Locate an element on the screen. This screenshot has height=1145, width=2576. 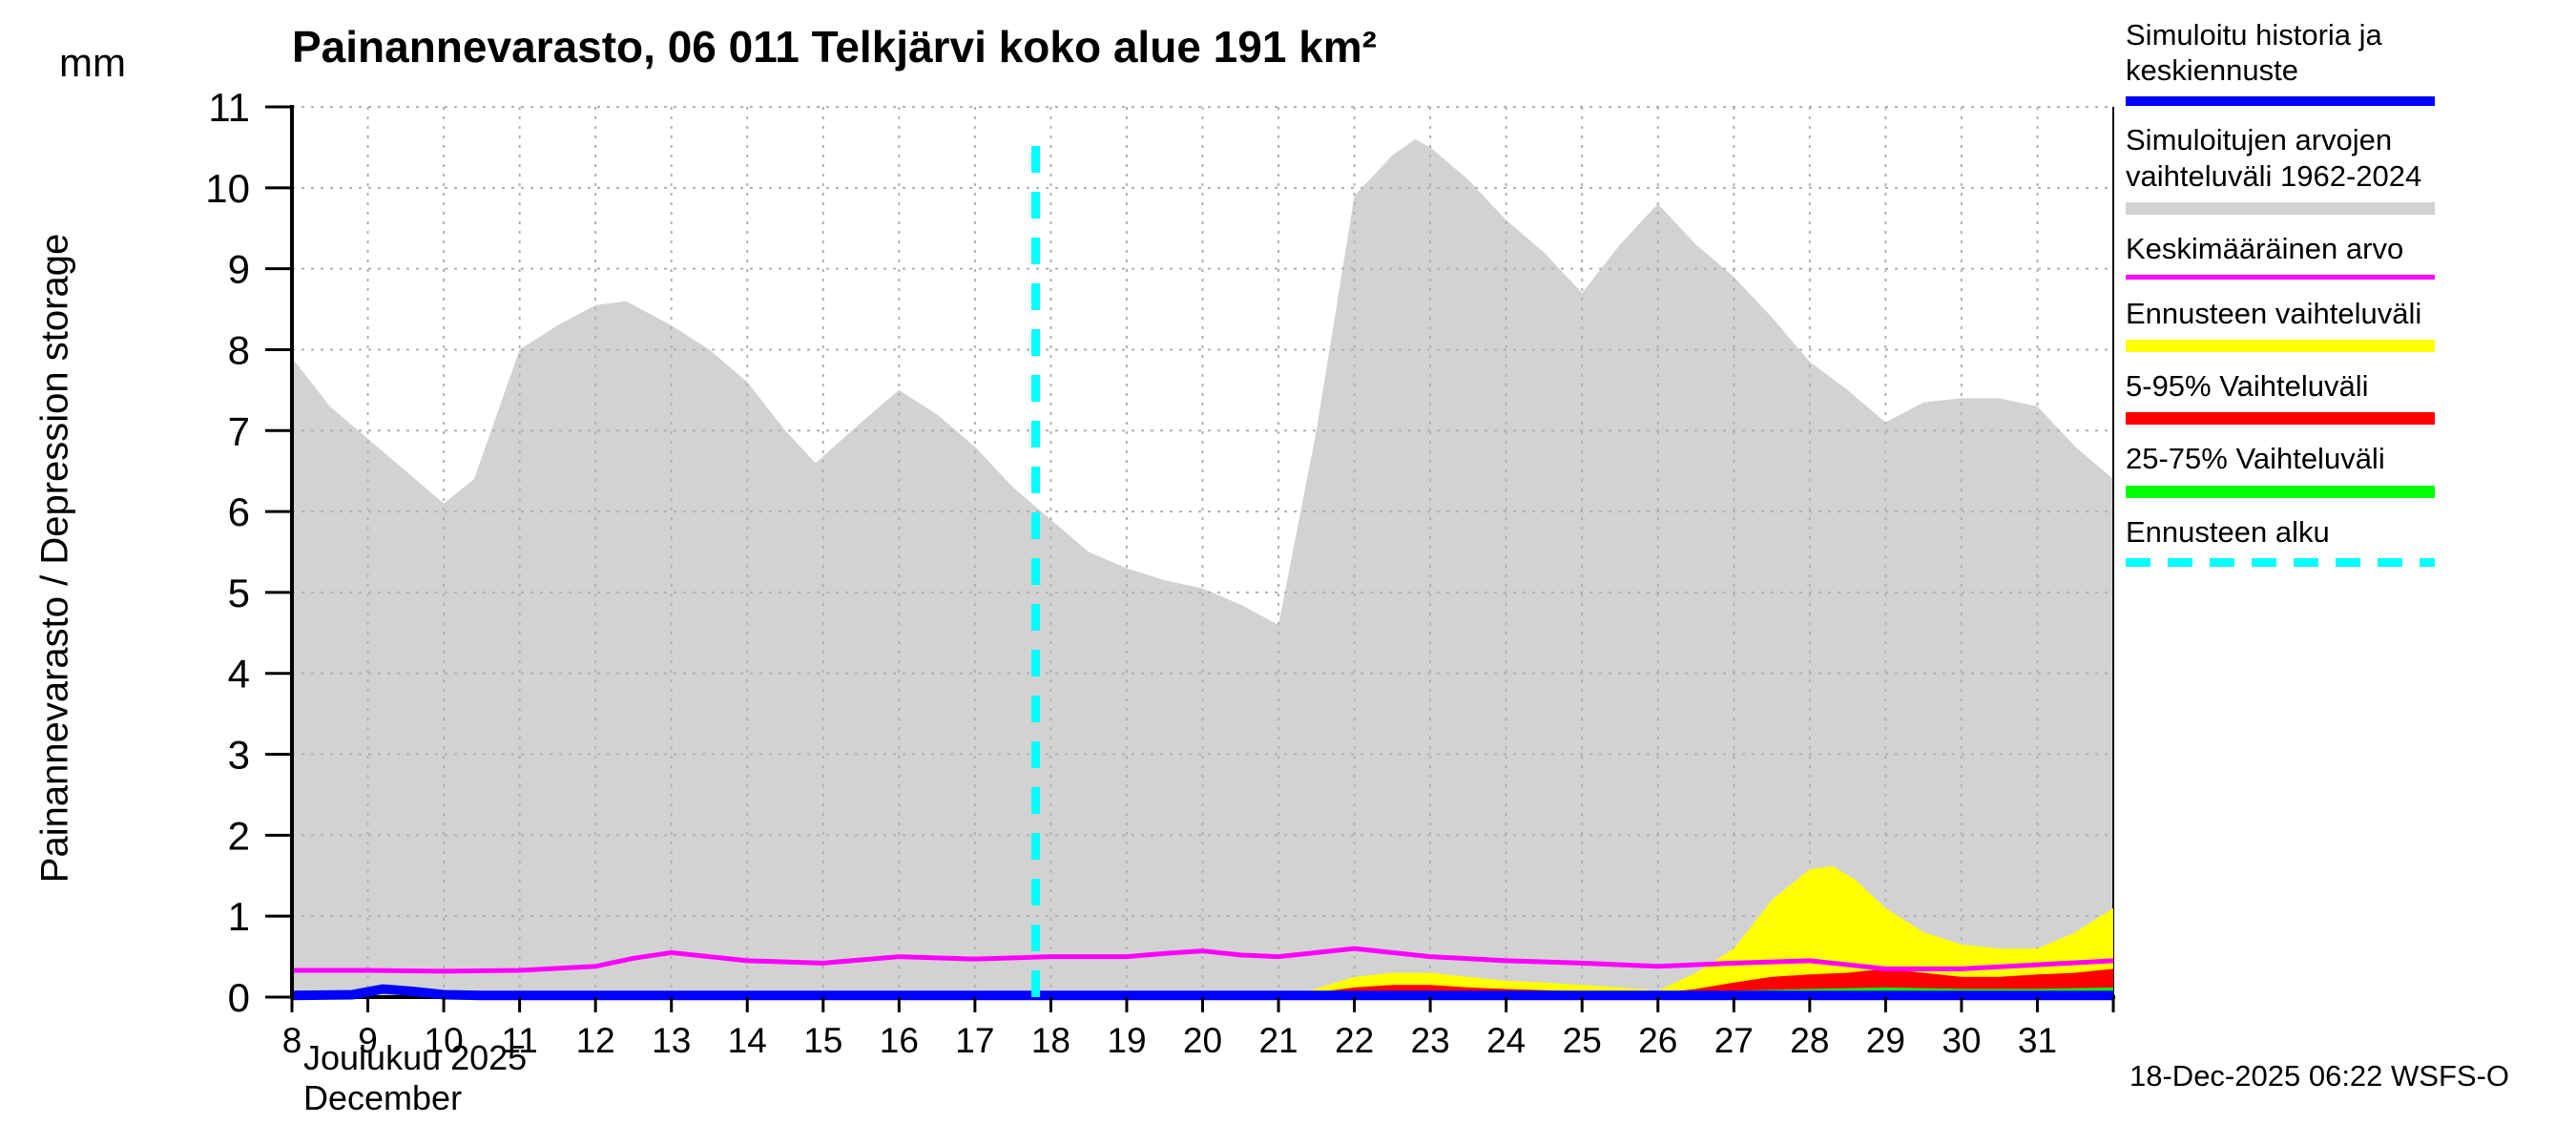
legend-swatch-sim-range is located at coordinates (2280, 208).